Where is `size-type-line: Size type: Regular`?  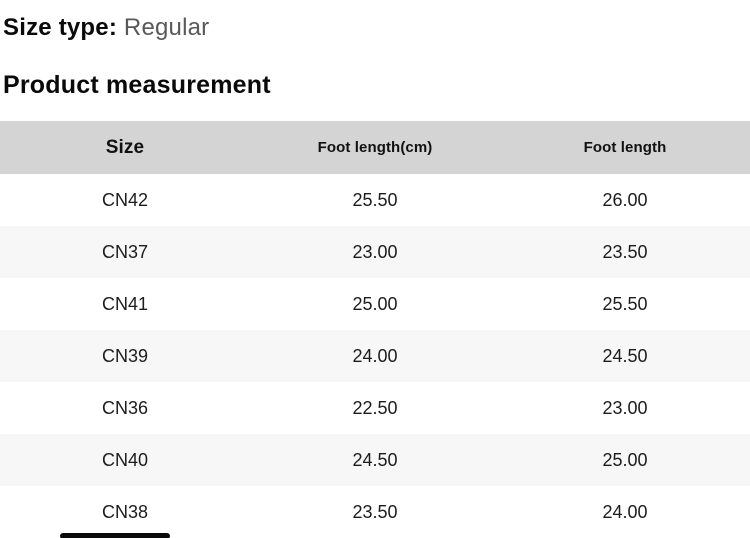
size-type-line: Size type: Regular is located at coordinates (375, 21).